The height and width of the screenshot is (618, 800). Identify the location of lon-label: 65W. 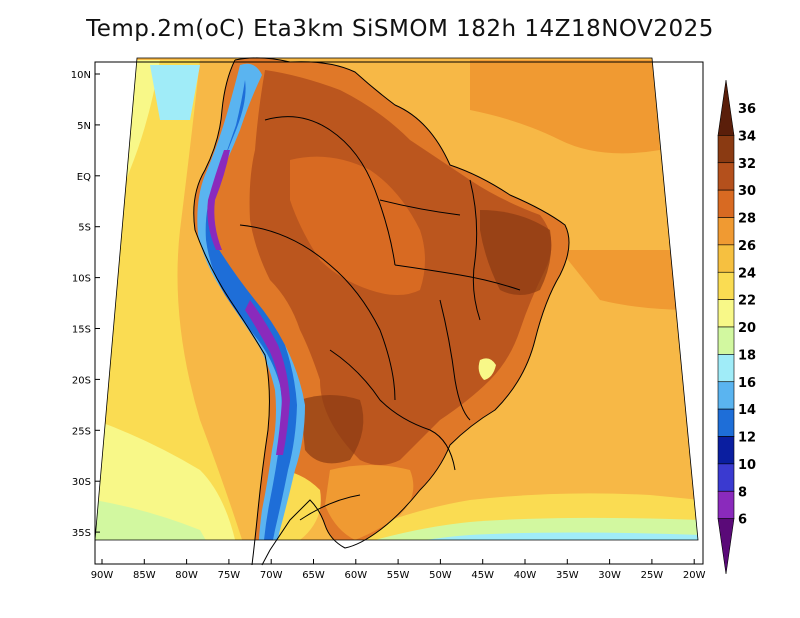
(313, 575).